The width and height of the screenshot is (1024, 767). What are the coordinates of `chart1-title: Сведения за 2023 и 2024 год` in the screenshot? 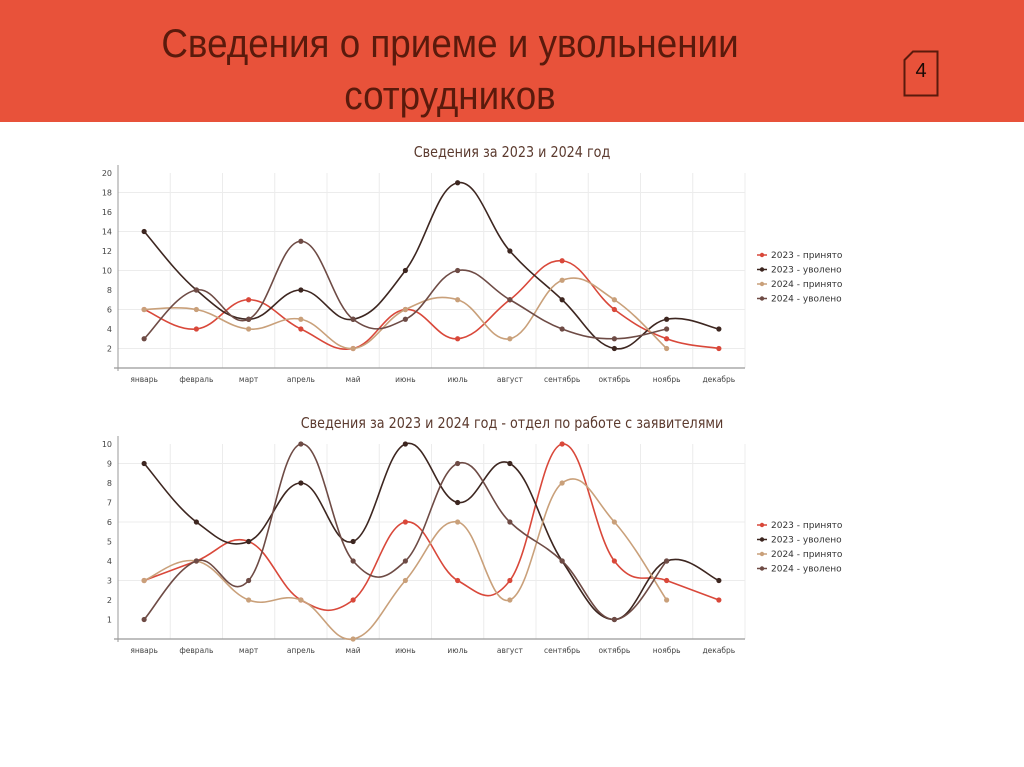 It's located at (512, 152).